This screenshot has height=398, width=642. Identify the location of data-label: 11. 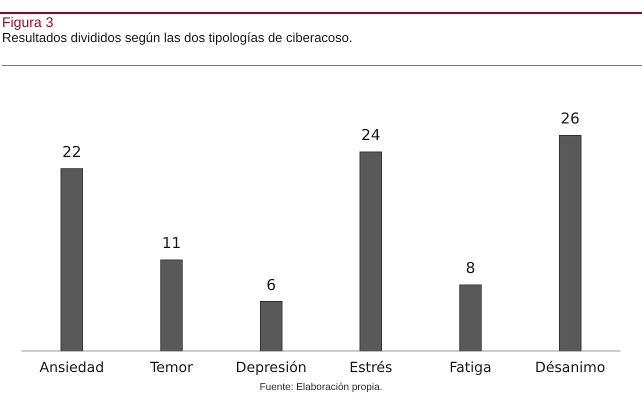
(172, 243).